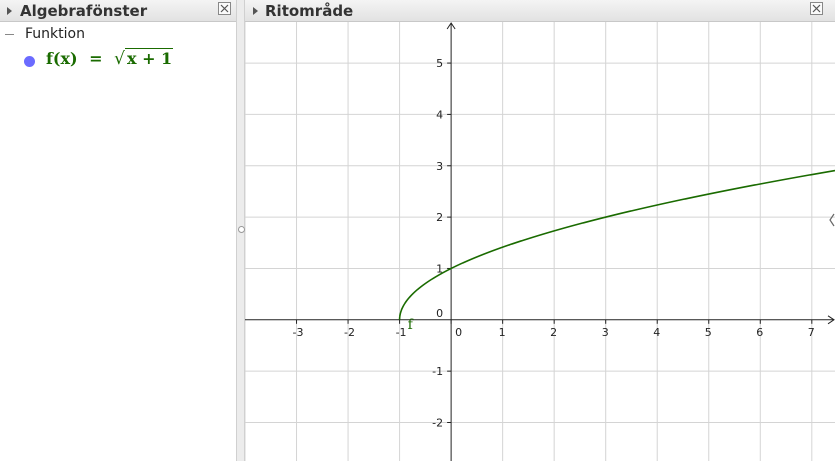 This screenshot has width=835, height=461. What do you see at coordinates (401, 332) in the screenshot?
I see `x-tick-label: -1` at bounding box center [401, 332].